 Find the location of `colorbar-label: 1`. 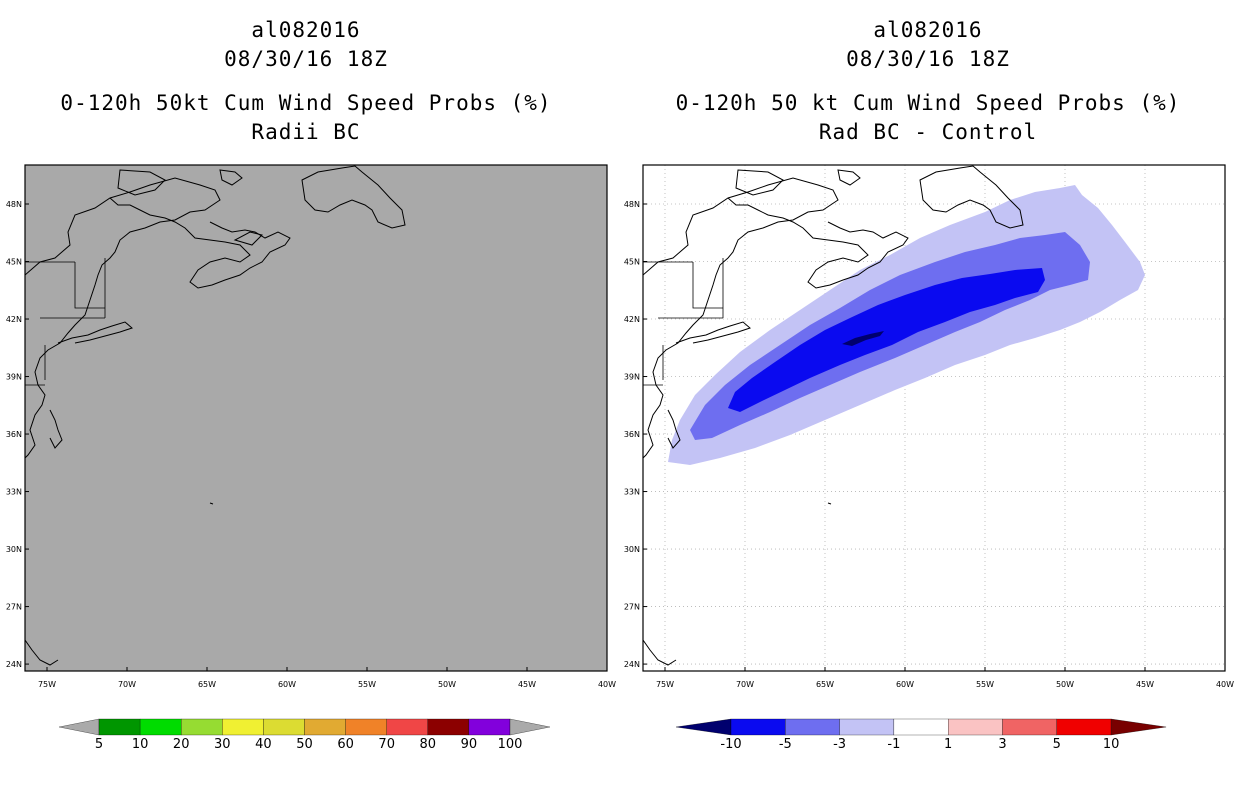

colorbar-label: 1 is located at coordinates (948, 744).